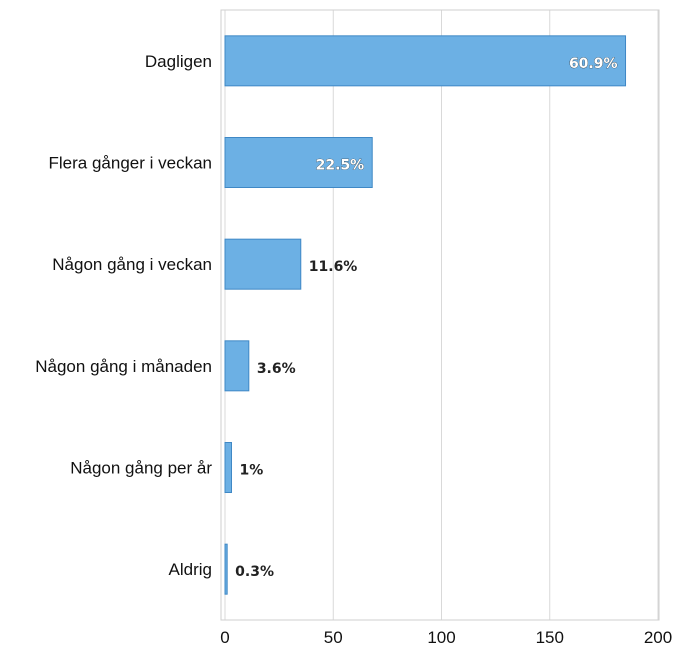 The height and width of the screenshot is (647, 676). What do you see at coordinates (340, 166) in the screenshot?
I see `data-label: 22.5%` at bounding box center [340, 166].